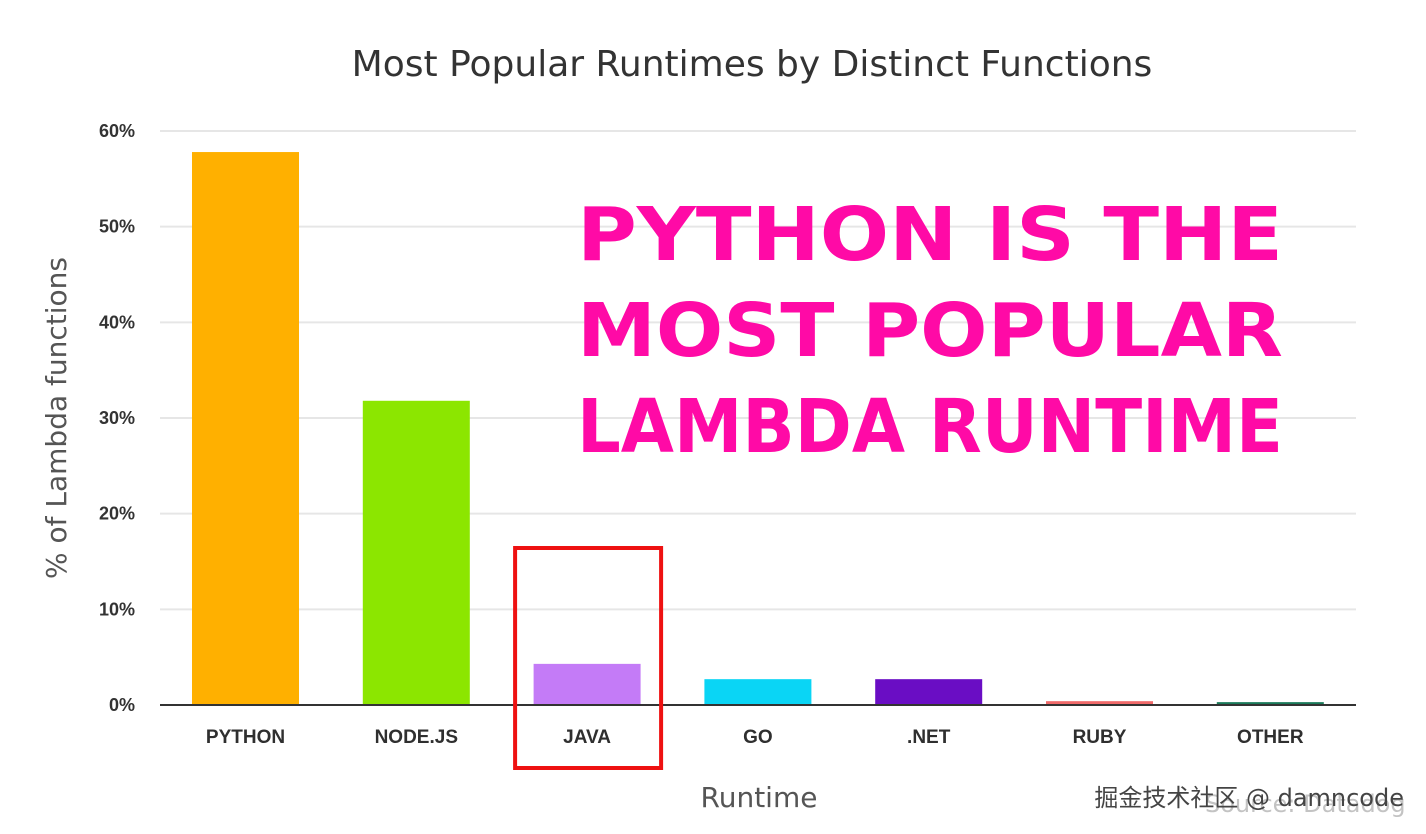  What do you see at coordinates (1099, 703) in the screenshot?
I see `bar-ruby` at bounding box center [1099, 703].